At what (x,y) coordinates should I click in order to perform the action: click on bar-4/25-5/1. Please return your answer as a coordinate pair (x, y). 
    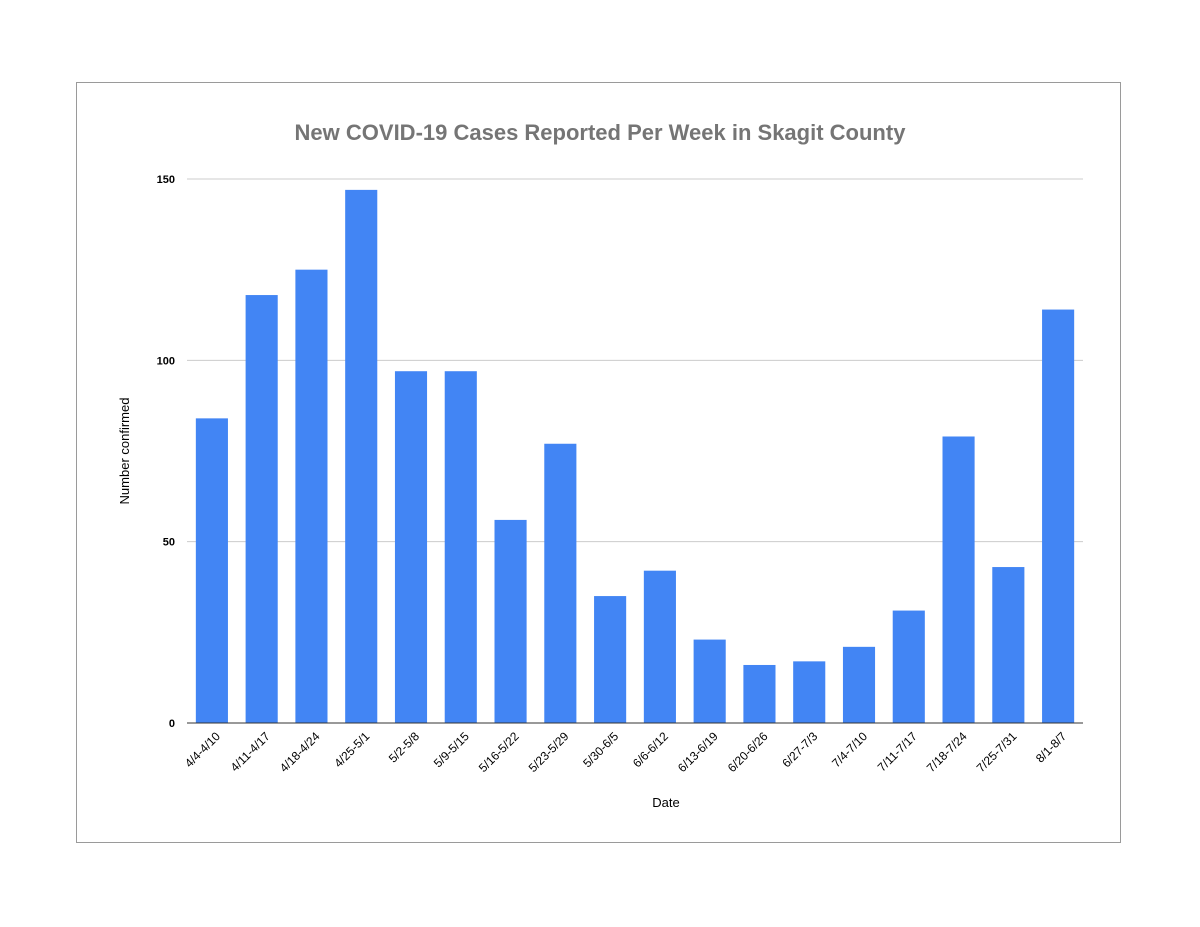
    Looking at the image, I should click on (361, 456).